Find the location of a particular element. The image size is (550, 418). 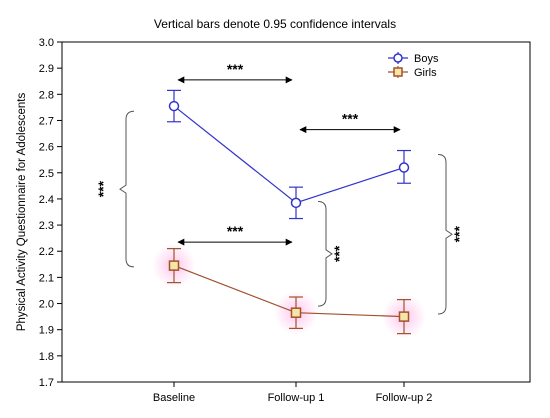

legend-label: Girls is located at coordinates (425, 73).